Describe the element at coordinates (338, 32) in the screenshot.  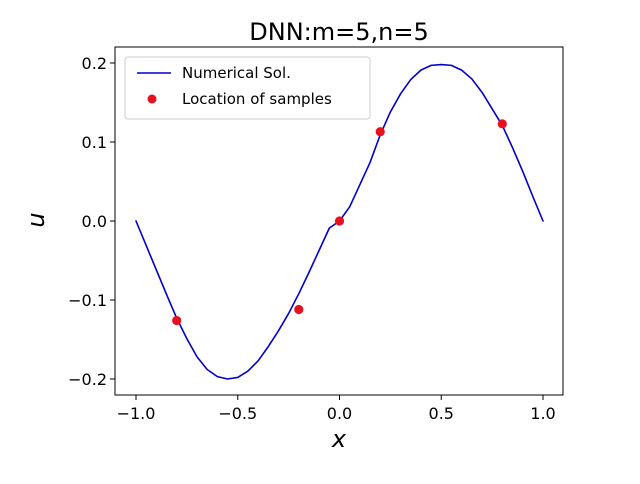
I see `chart-title: DNN:m=5,n=5` at that location.